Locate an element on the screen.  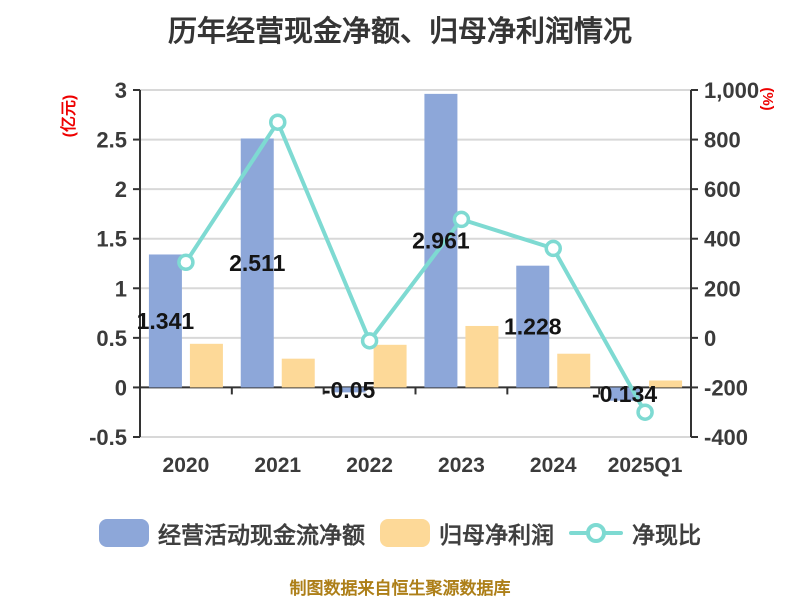
left-tick-label: 1.5 is located at coordinates (111, 239).